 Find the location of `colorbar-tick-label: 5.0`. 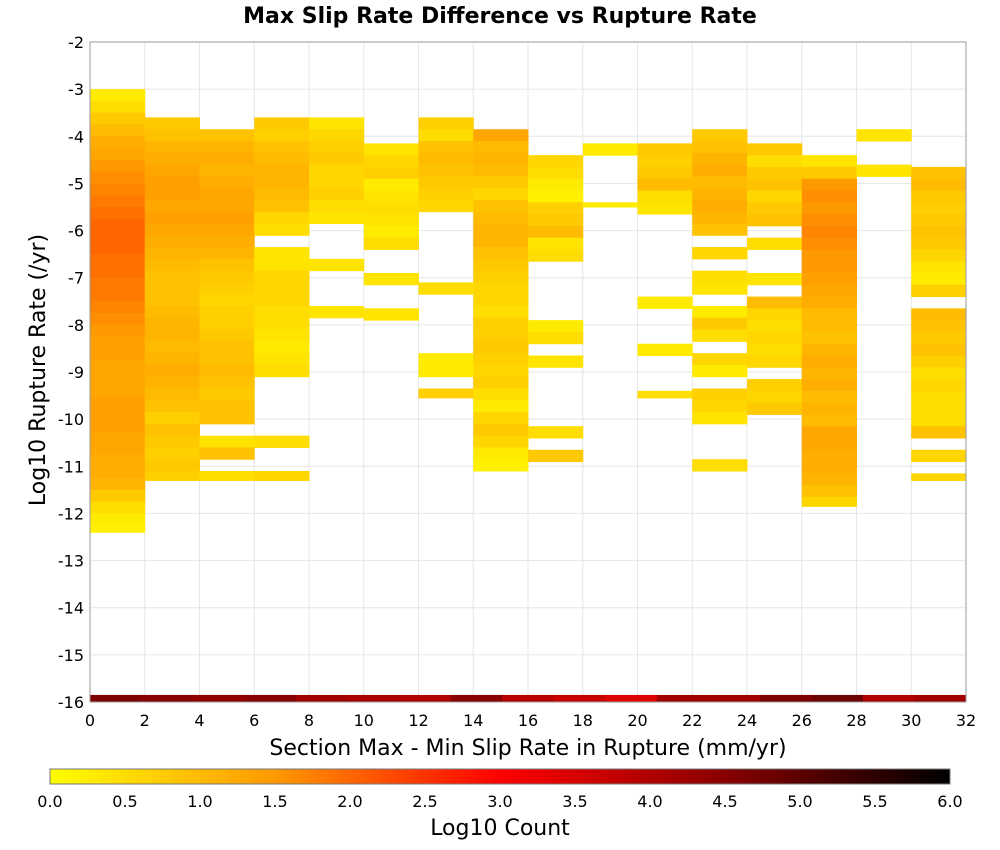

colorbar-tick-label: 5.0 is located at coordinates (799, 801).